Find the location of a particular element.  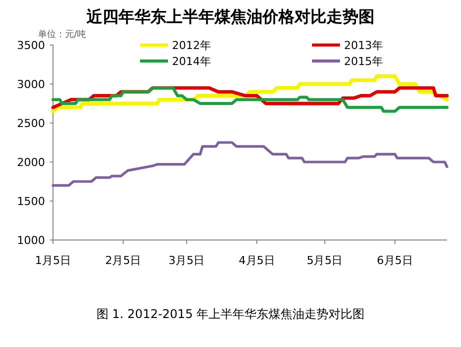

caption: 图 1. 2012-2015 年上半年华东煤焦油走势对比图 is located at coordinates (230, 314).